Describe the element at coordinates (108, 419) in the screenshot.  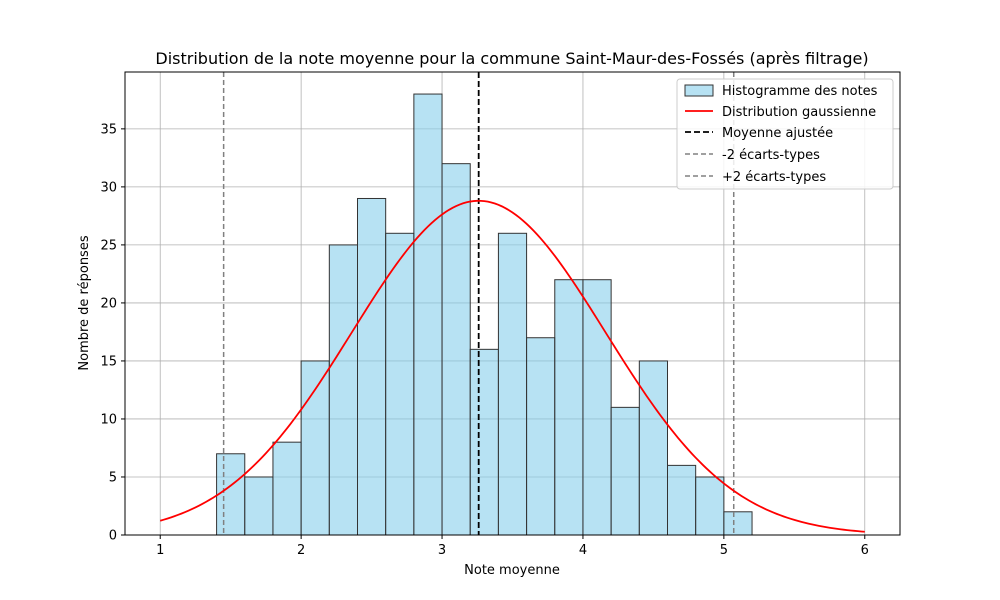
I see `y-tick-label: 10` at that location.